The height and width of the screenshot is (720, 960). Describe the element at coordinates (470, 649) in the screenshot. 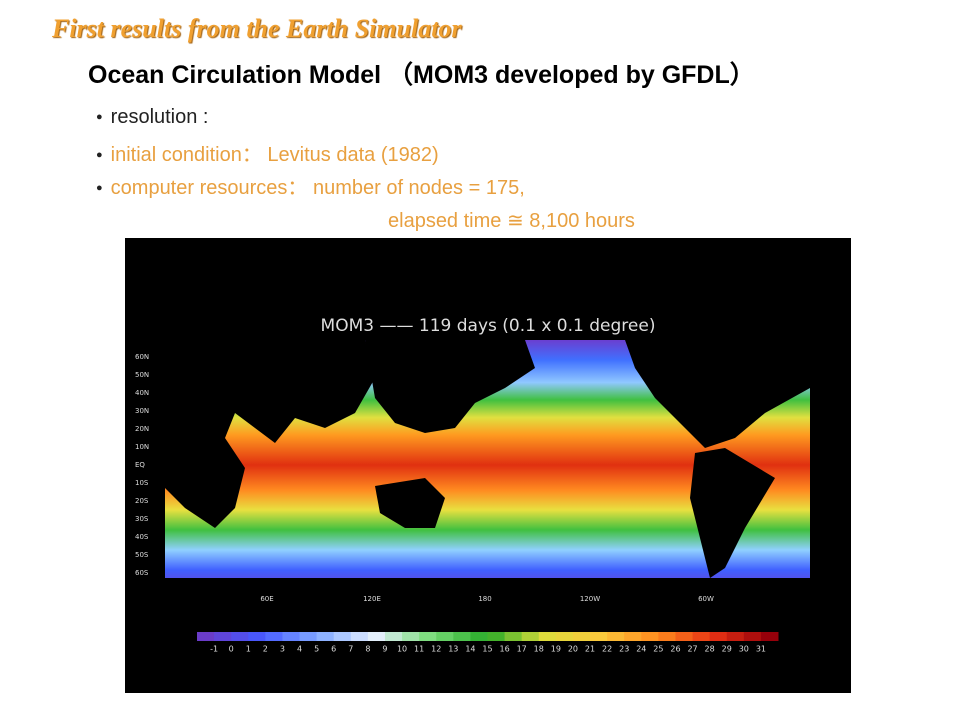

I see `colorbar-label: 14` at that location.